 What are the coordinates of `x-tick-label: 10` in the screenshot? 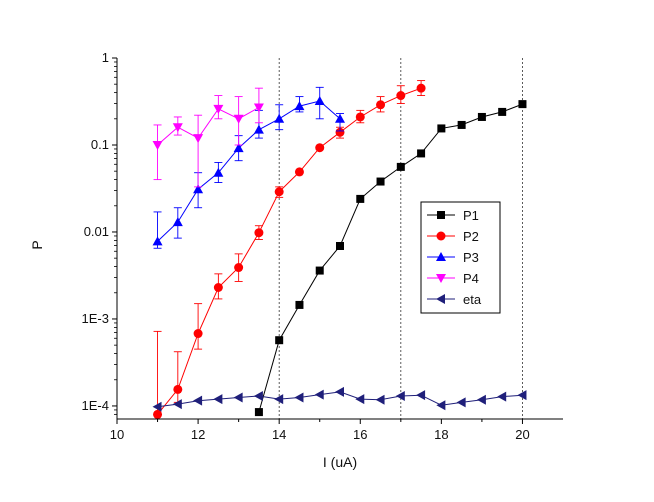 It's located at (117, 434).